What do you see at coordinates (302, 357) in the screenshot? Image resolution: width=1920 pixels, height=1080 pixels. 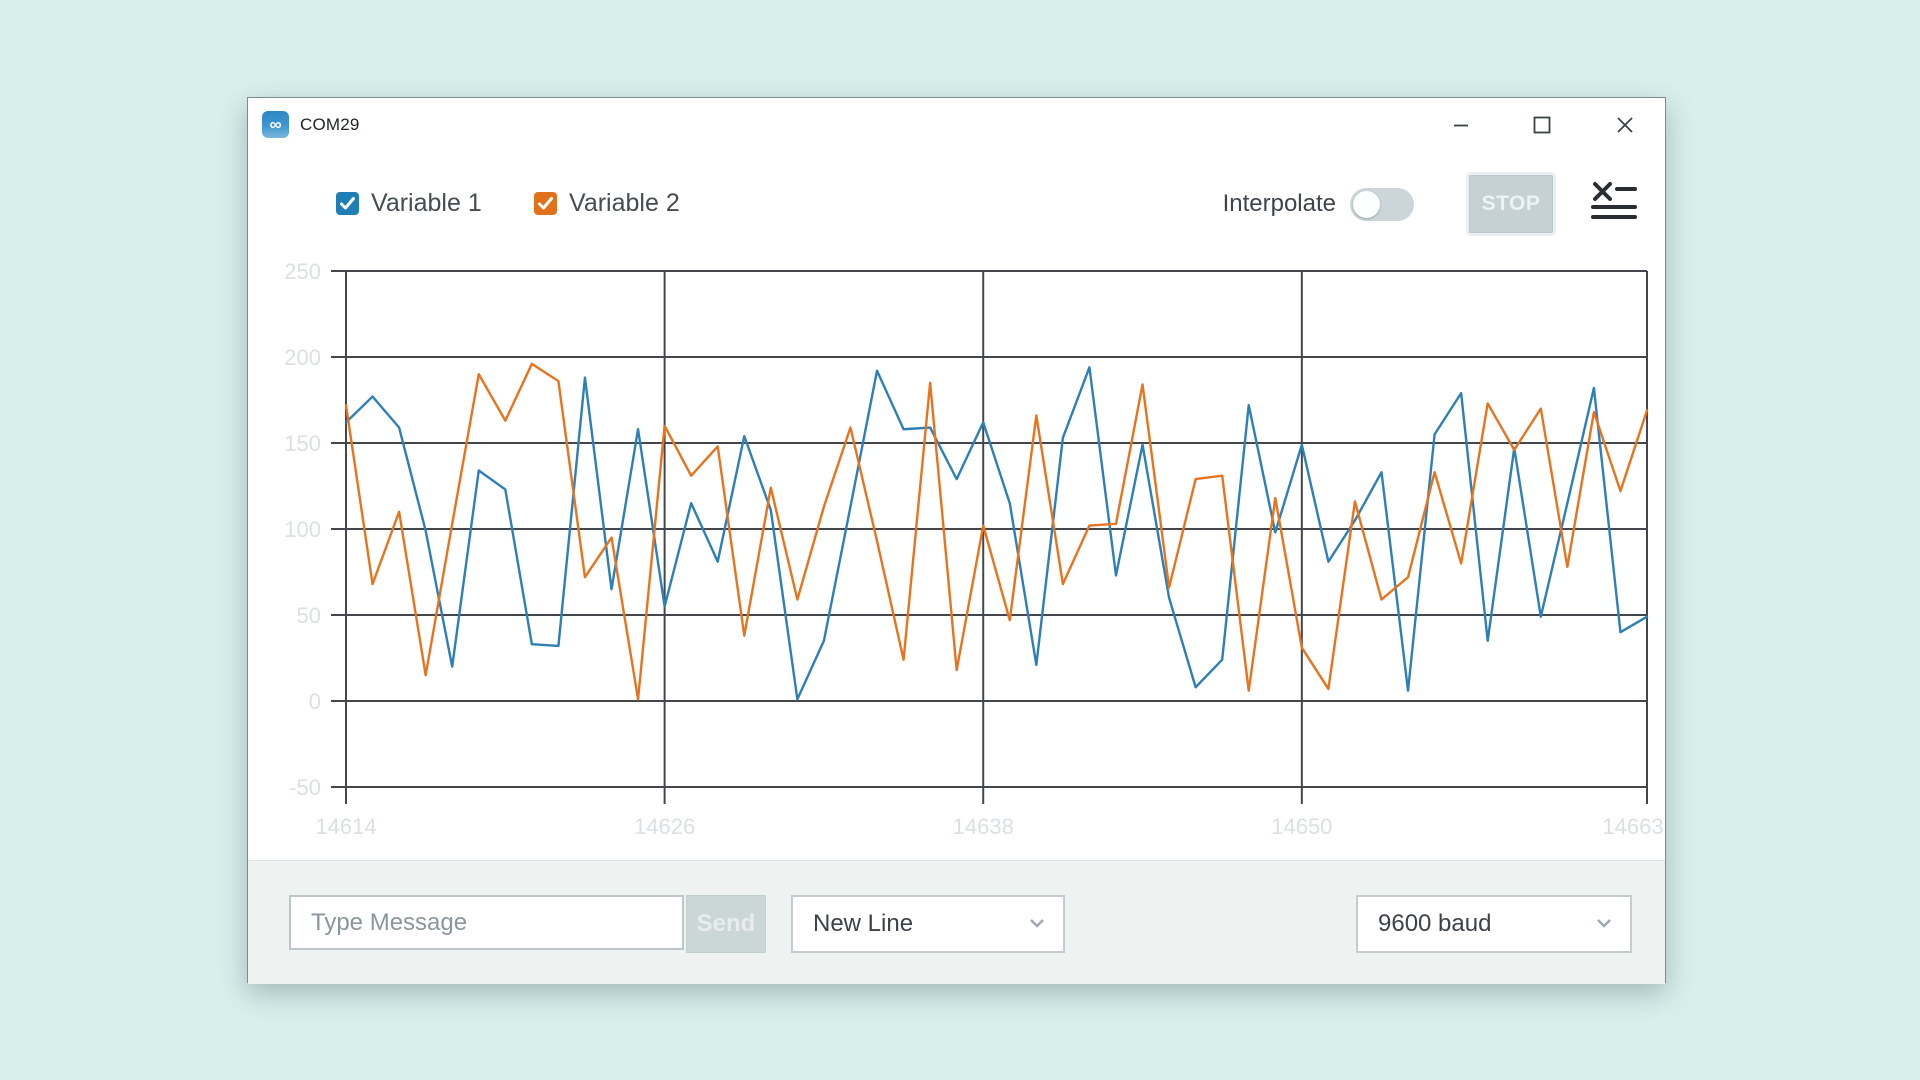 I see `svg-text: 200` at bounding box center [302, 357].